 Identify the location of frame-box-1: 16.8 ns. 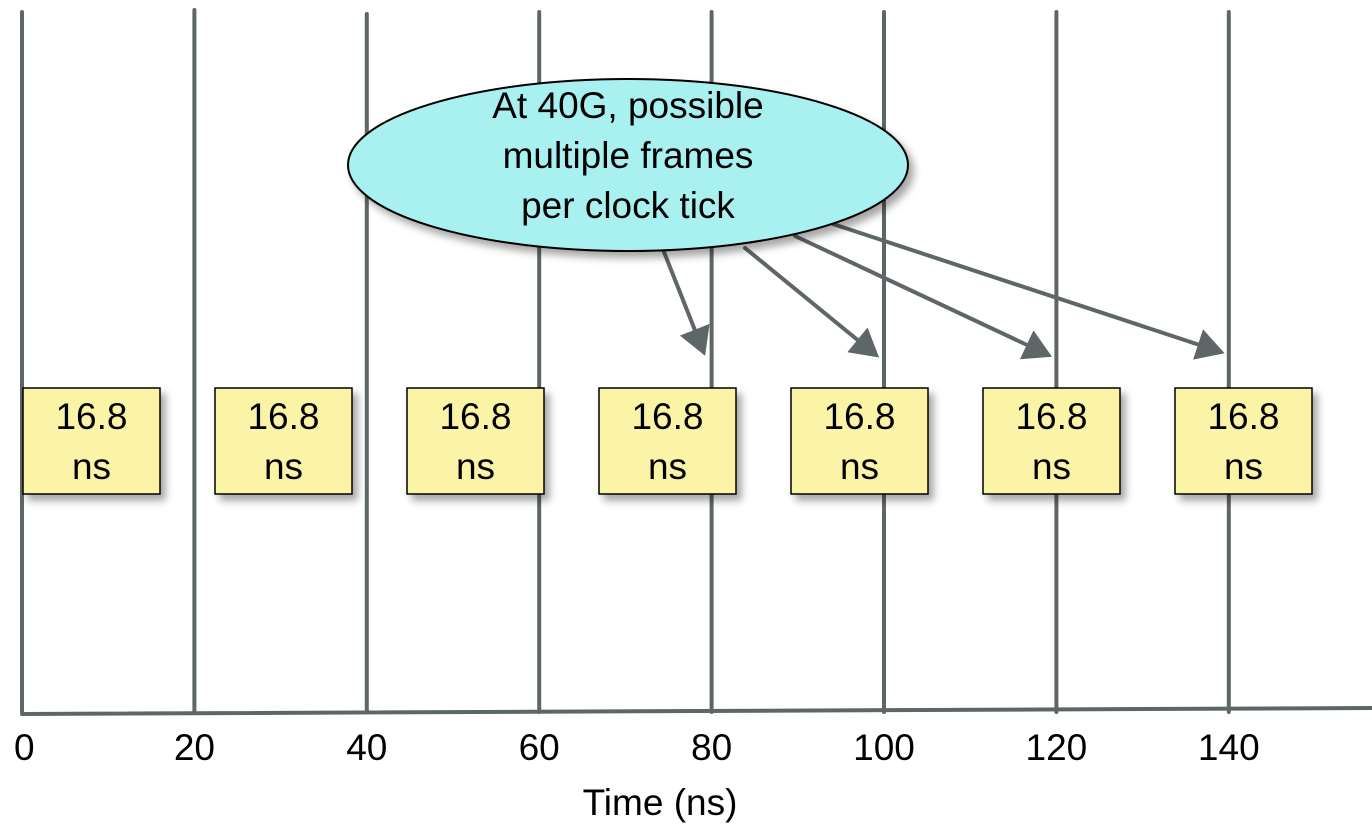
(91, 441).